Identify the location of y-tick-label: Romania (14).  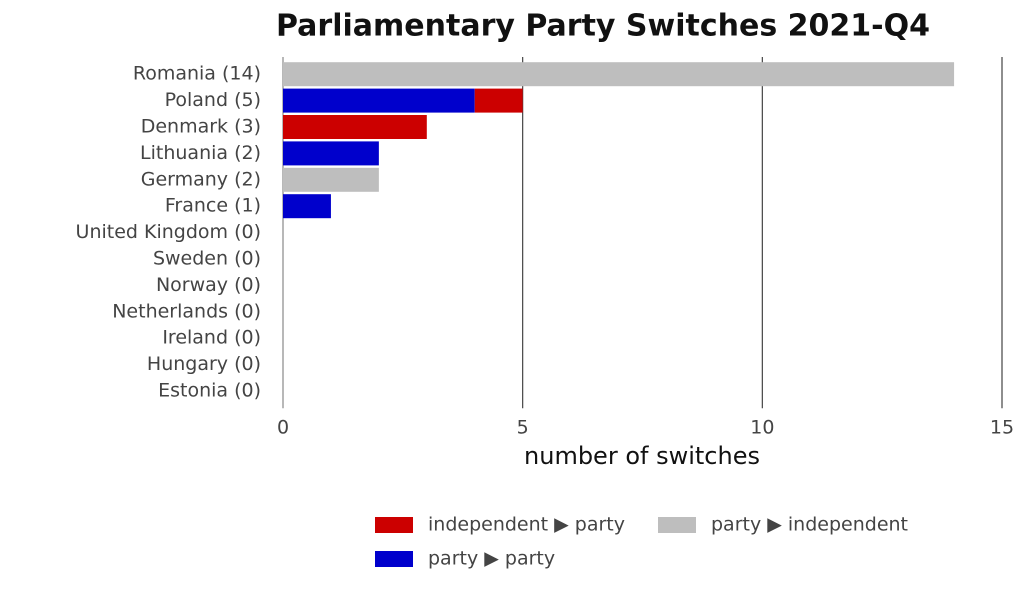
(197, 74).